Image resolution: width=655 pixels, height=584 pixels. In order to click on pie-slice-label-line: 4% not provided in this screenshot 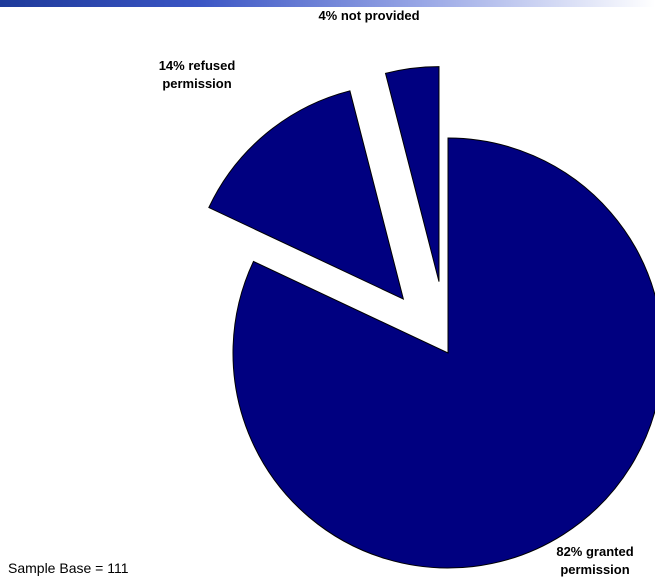, I will do `click(368, 15)`.